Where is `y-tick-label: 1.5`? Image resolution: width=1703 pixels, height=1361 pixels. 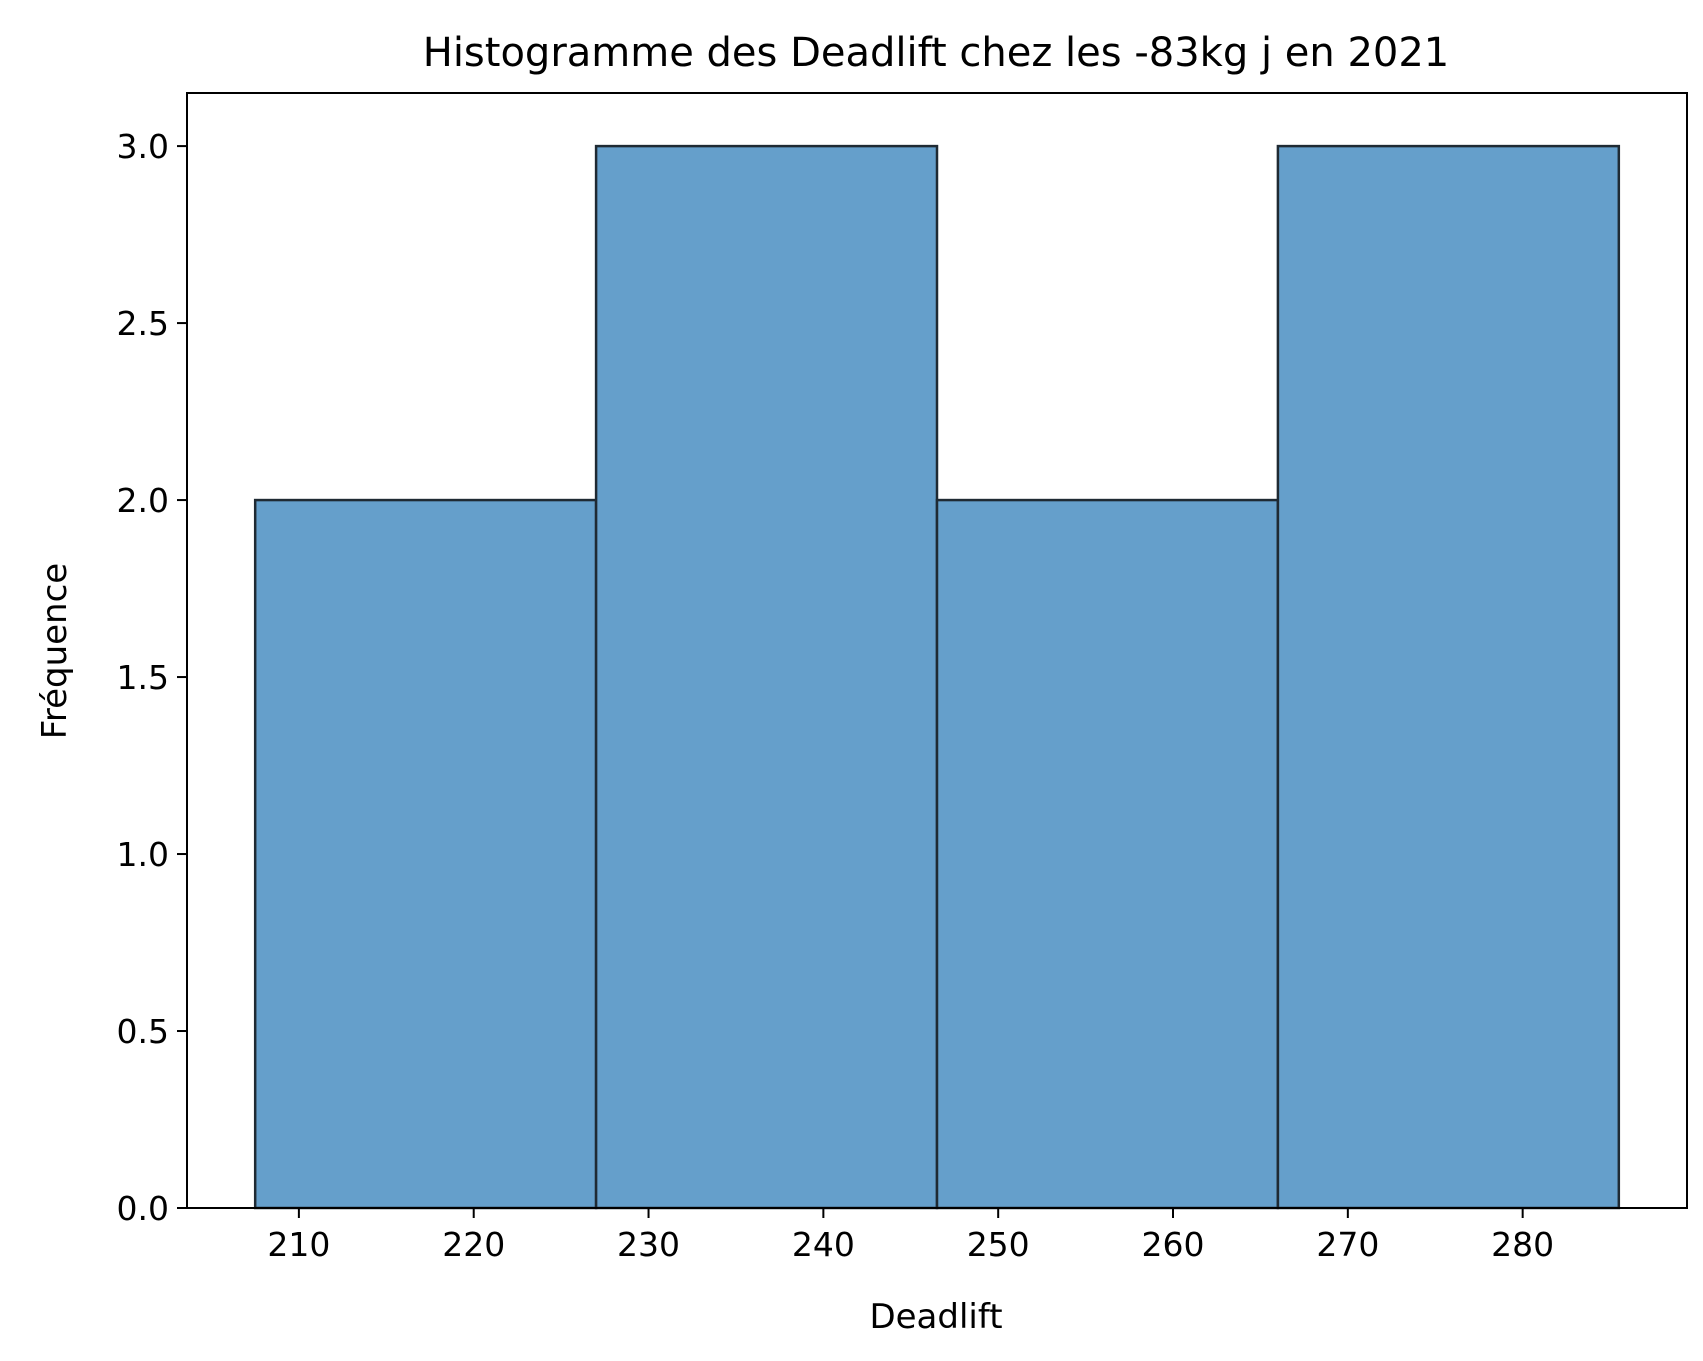
y-tick-label: 1.5 is located at coordinates (143, 677).